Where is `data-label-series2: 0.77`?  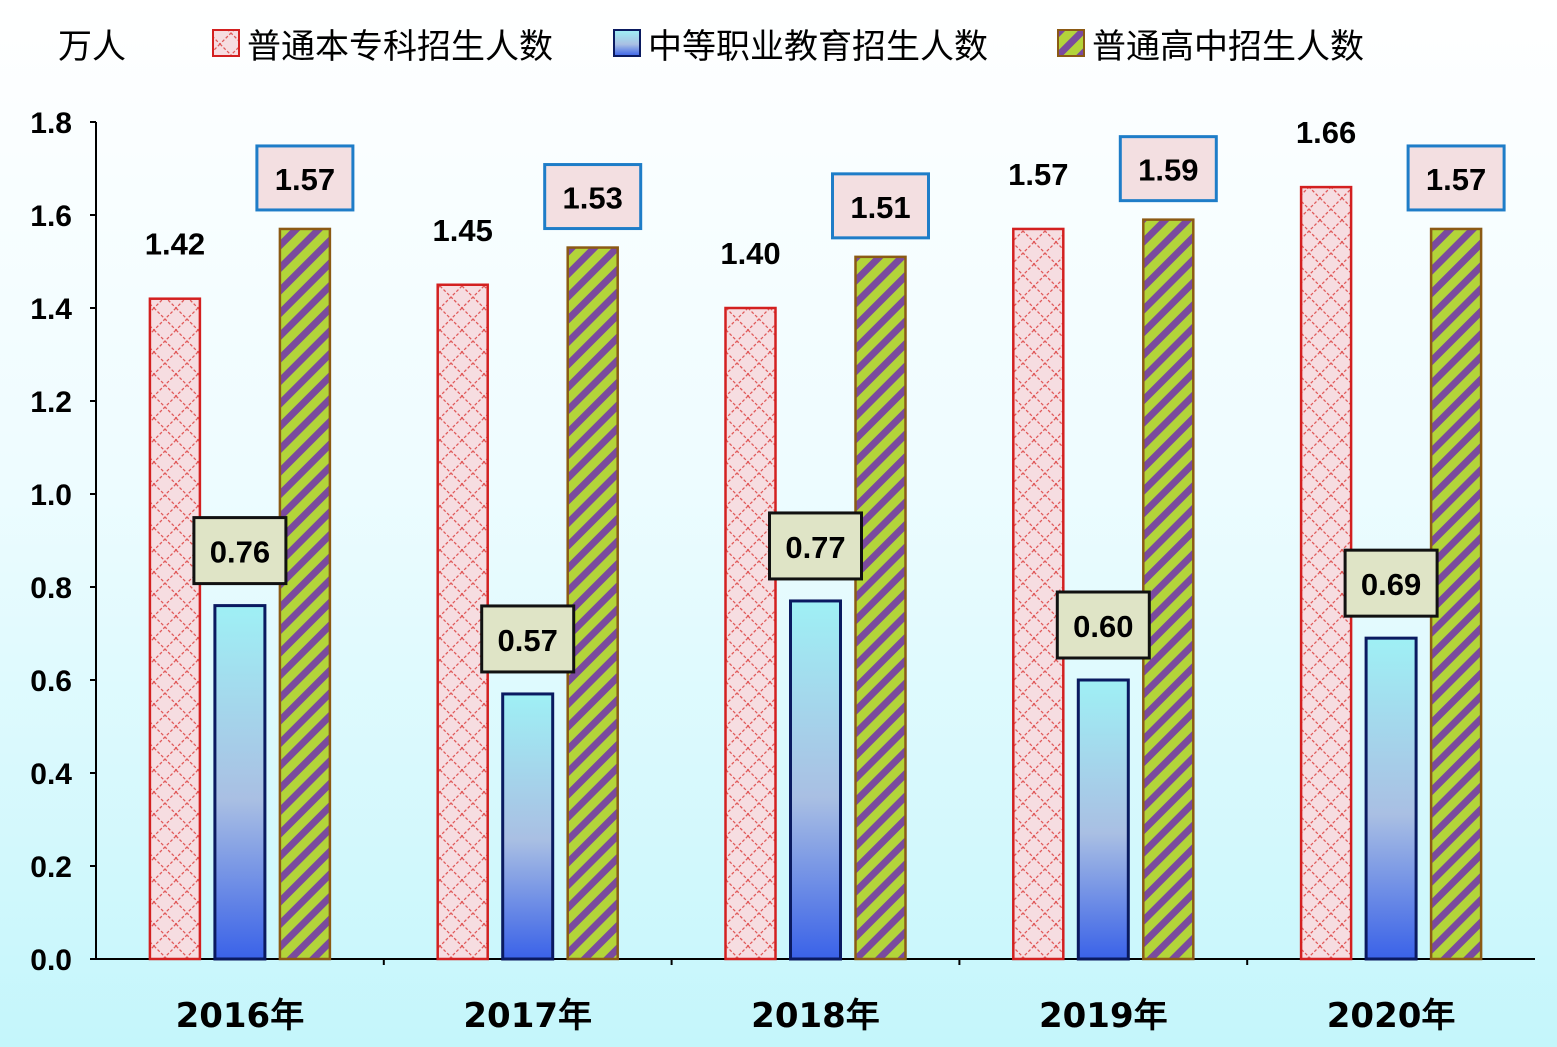
data-label-series2: 0.77 is located at coordinates (815, 547).